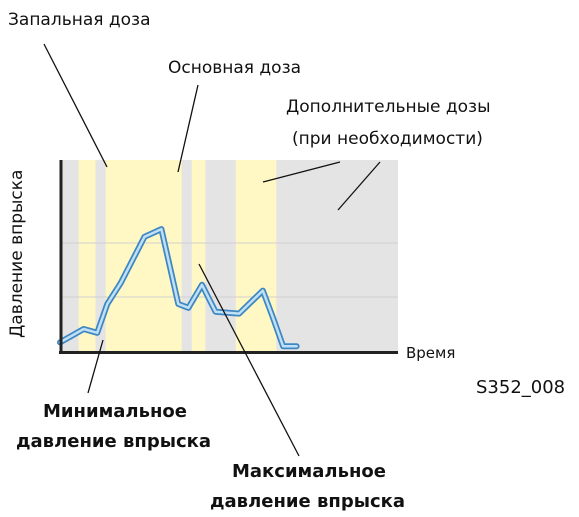 The height and width of the screenshot is (517, 579). What do you see at coordinates (75, 105) in the screenshot?
I see `leader-line-pilot-dose` at bounding box center [75, 105].